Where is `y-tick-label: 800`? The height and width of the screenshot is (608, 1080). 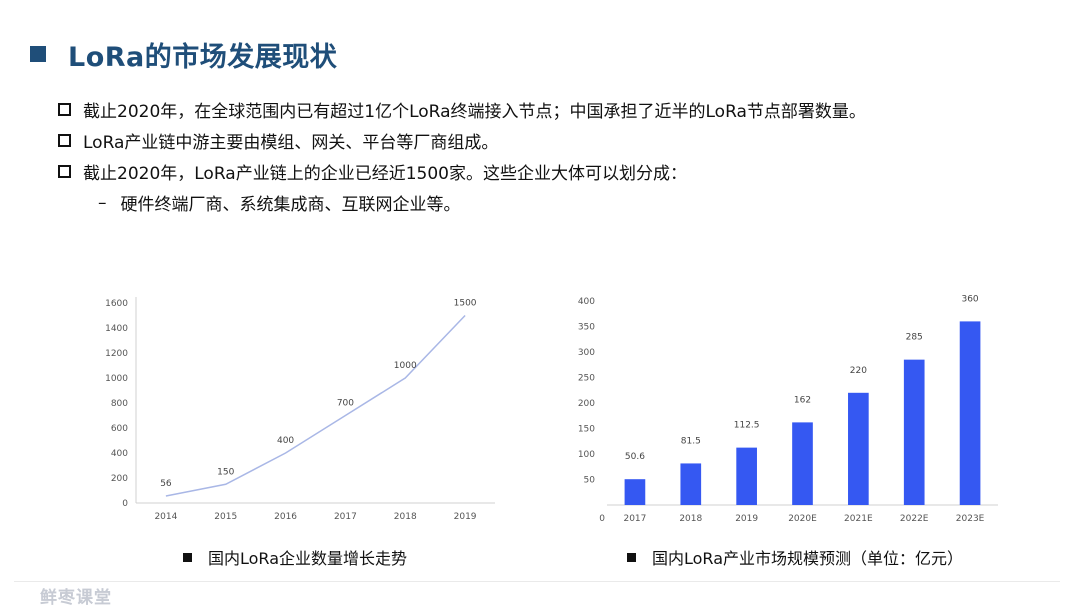 y-tick-label: 800 is located at coordinates (119, 404).